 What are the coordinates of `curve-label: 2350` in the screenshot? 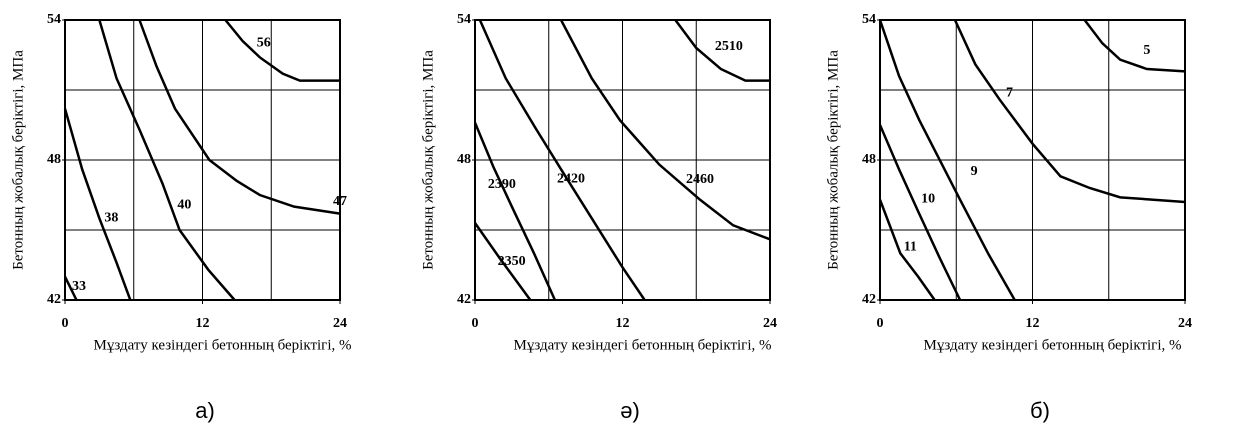 It's located at (512, 261).